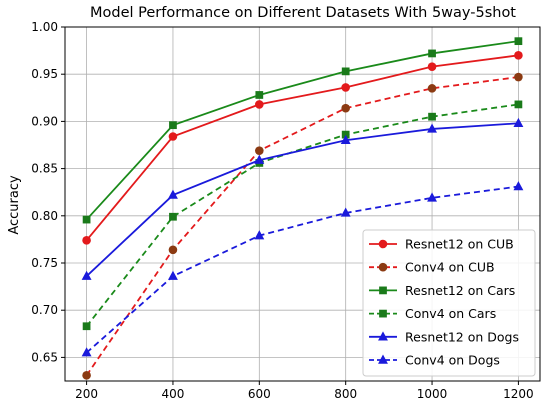 This screenshot has height=413, width=550. Describe the element at coordinates (86, 394) in the screenshot. I see `x-tick-label: 200` at that location.